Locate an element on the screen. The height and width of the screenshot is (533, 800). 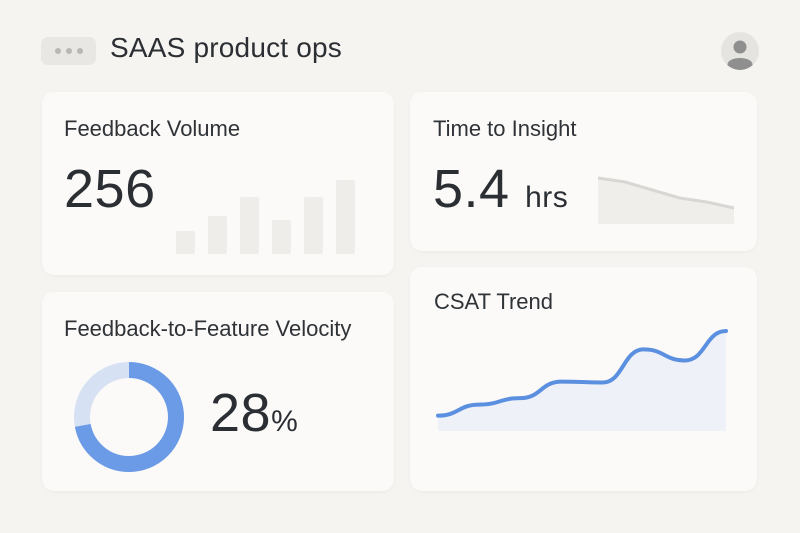
time-to-insight-title: Time to Insight is located at coordinates (505, 128).